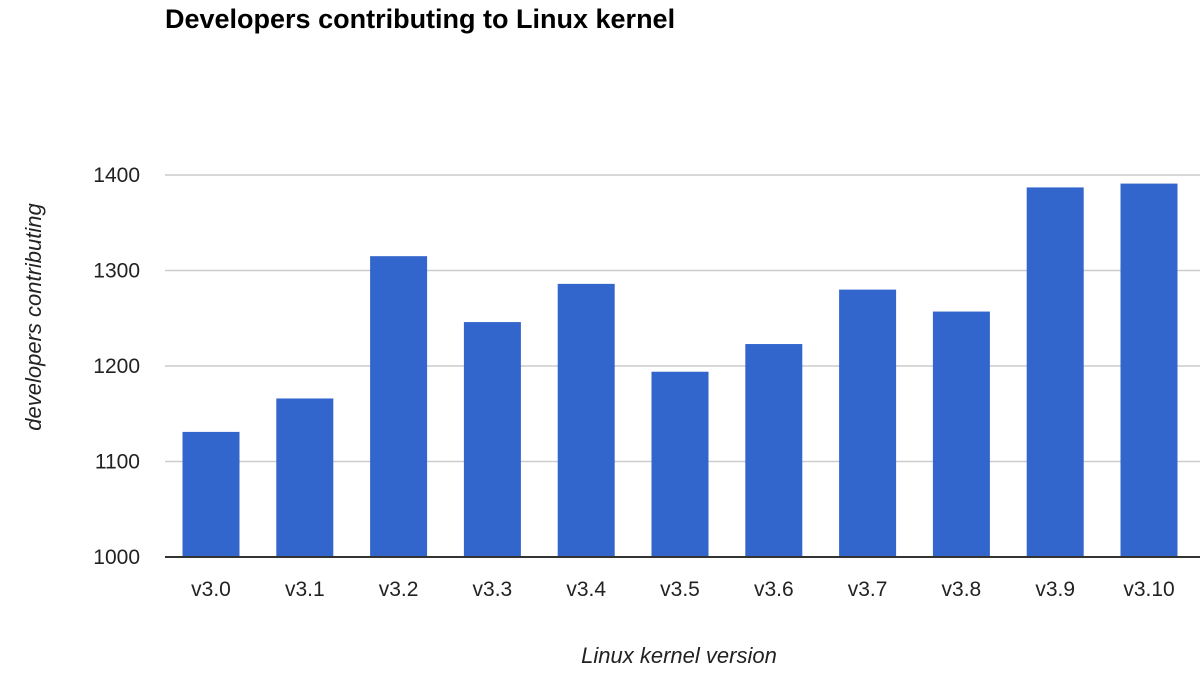  Describe the element at coordinates (420, 19) in the screenshot. I see `chart-title: Developers contributing to Linux kernel` at that location.